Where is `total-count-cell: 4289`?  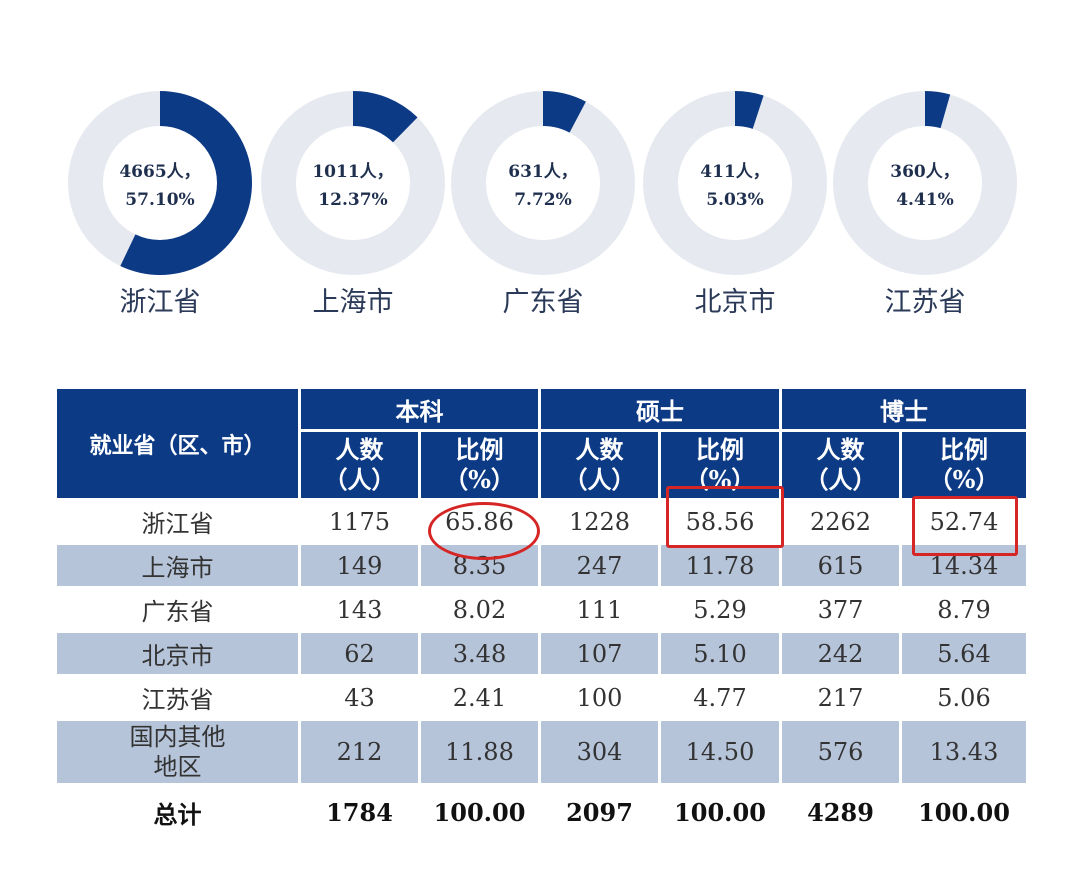
total-count-cell: 4289 is located at coordinates (840, 810).